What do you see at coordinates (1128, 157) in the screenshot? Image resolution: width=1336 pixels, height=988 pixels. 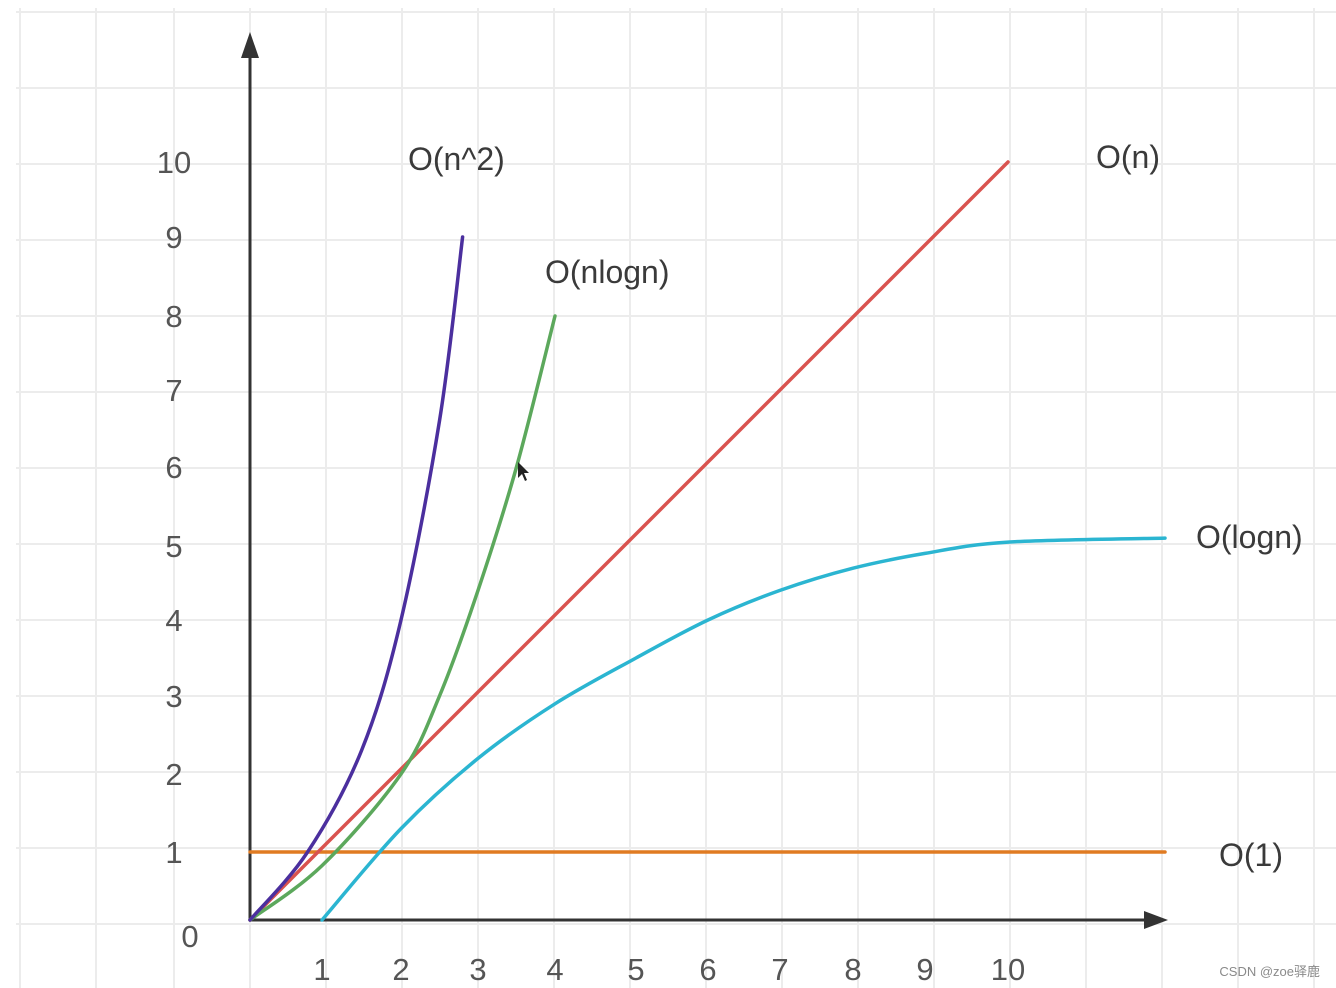 I see `label-o-n: O(n)` at bounding box center [1128, 157].